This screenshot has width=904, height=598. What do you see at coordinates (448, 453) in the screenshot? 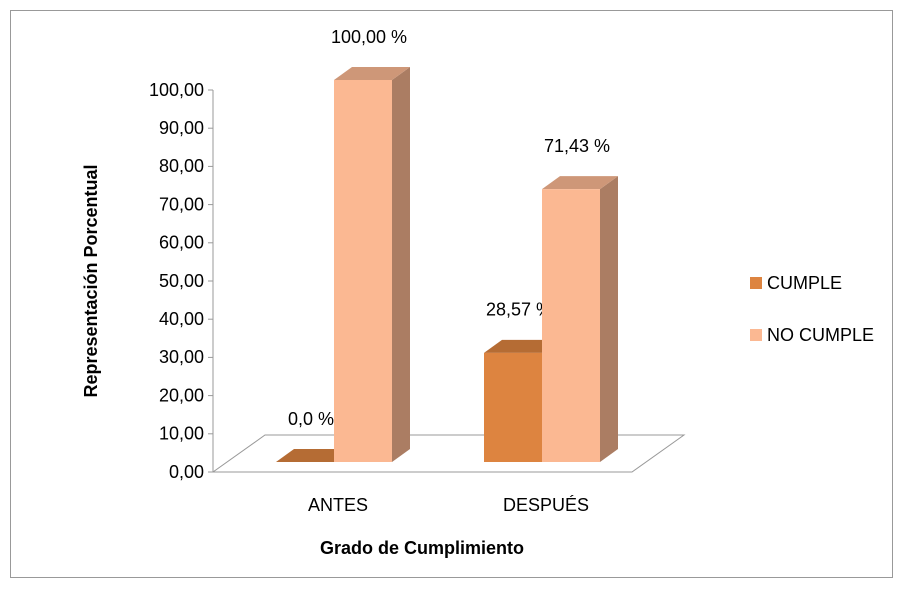
I see `floor` at bounding box center [448, 453].